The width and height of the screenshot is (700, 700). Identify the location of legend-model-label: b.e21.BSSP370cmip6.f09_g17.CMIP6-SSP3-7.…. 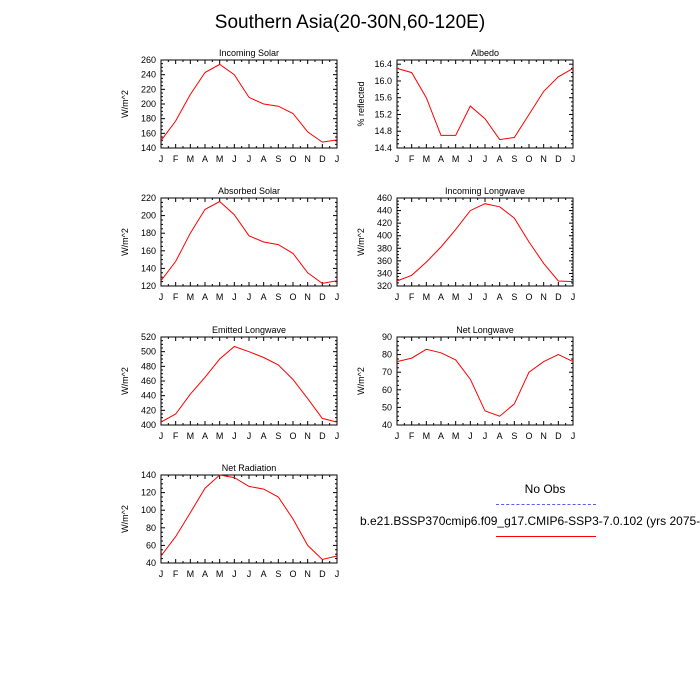
(530, 521).